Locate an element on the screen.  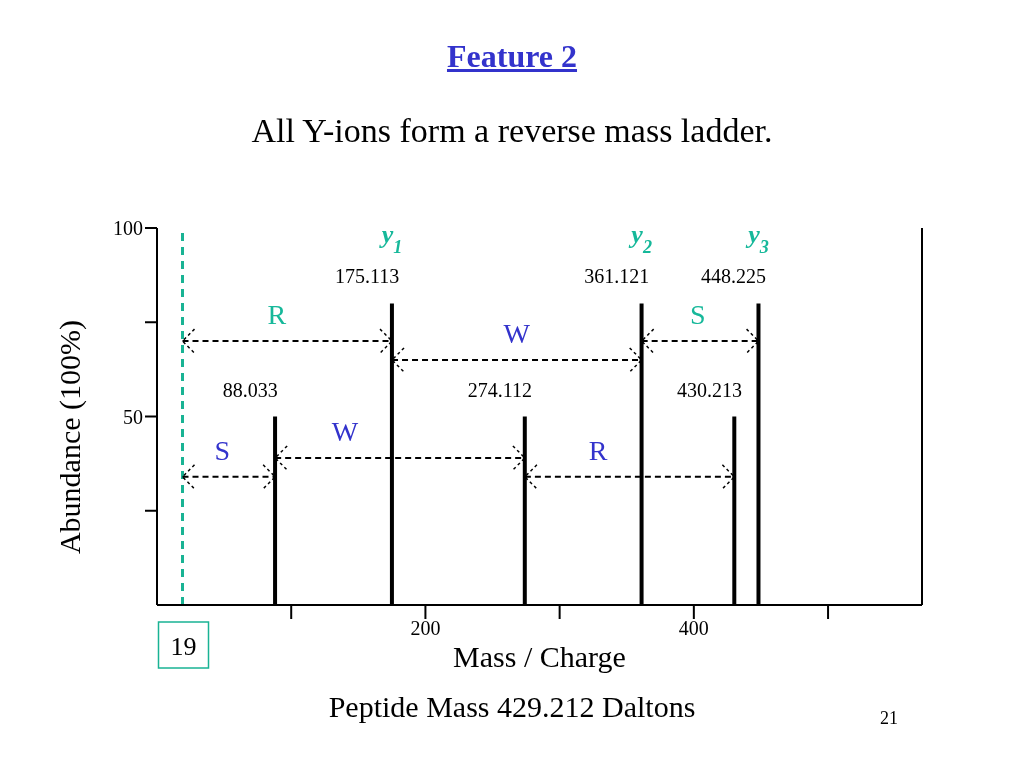
annotation: 274.112 is located at coordinates (500, 389).